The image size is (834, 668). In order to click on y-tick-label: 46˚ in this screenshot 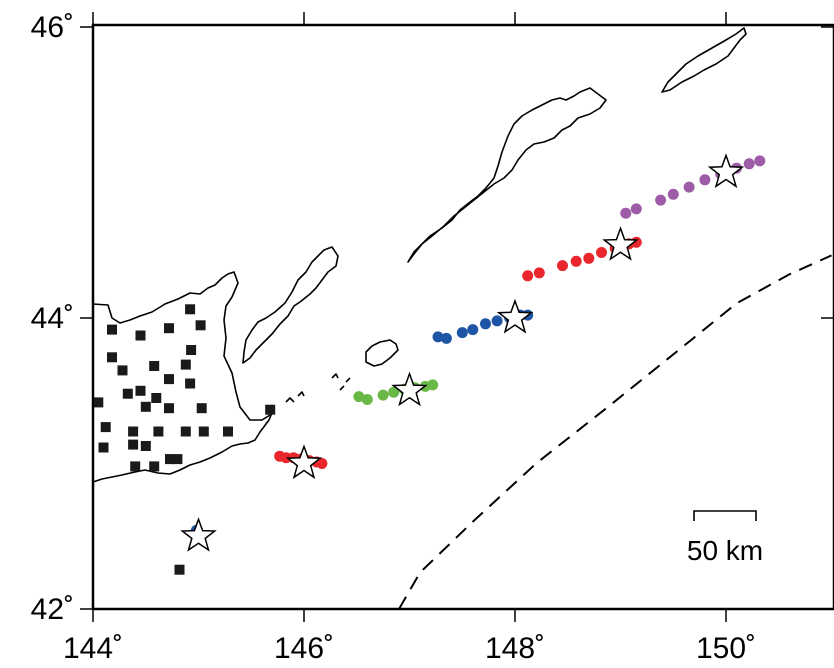, I will do `click(52, 27)`.